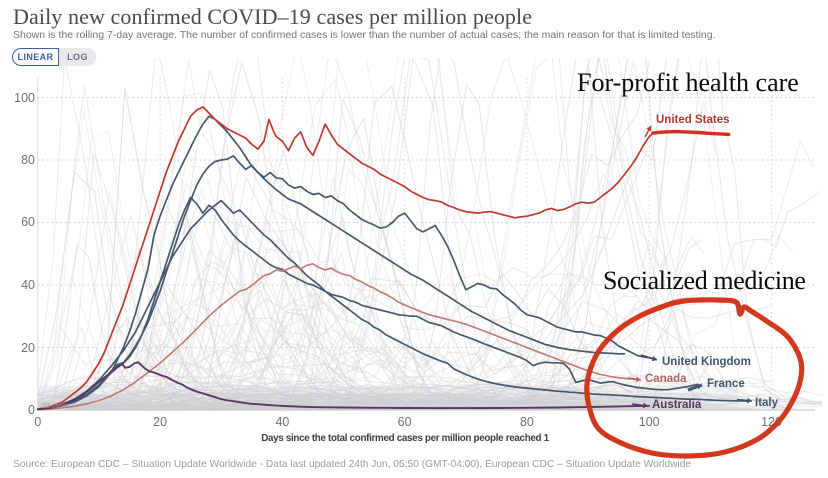 Image resolution: width=828 pixels, height=478 pixels. Describe the element at coordinates (706, 362) in the screenshot. I see `svg-text: United Kingdom` at that location.